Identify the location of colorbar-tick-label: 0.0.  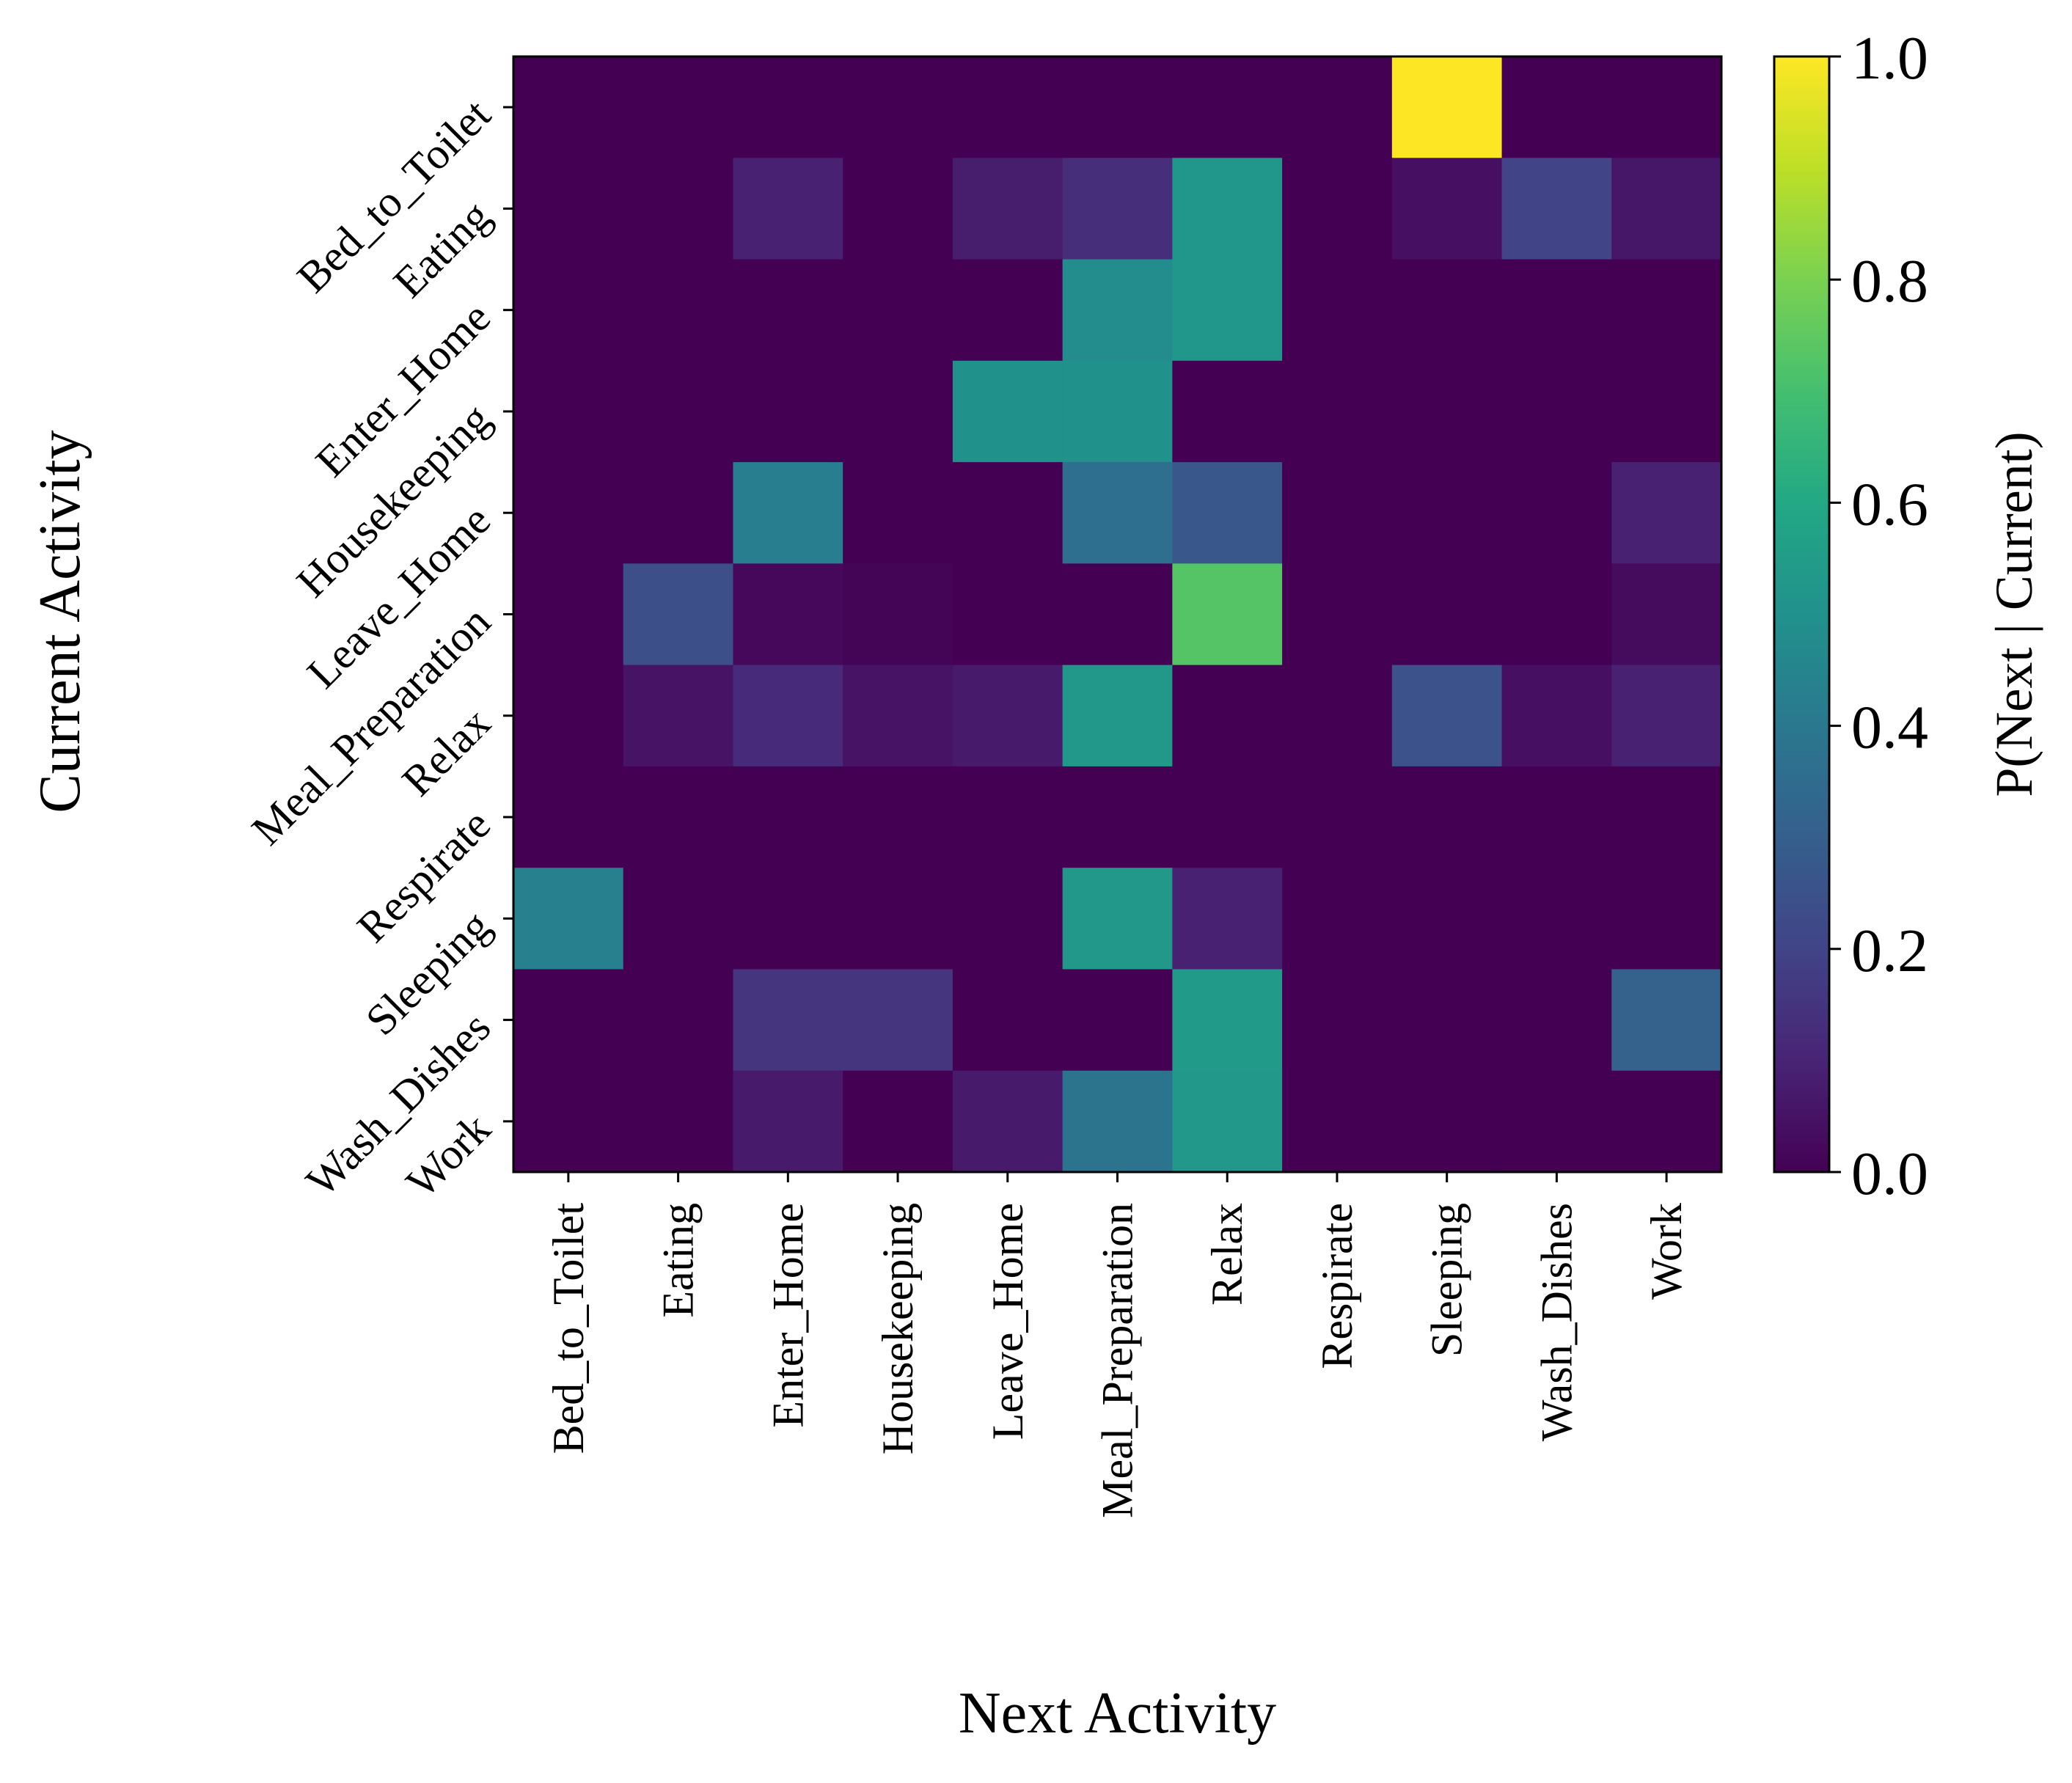
(1889, 1174).